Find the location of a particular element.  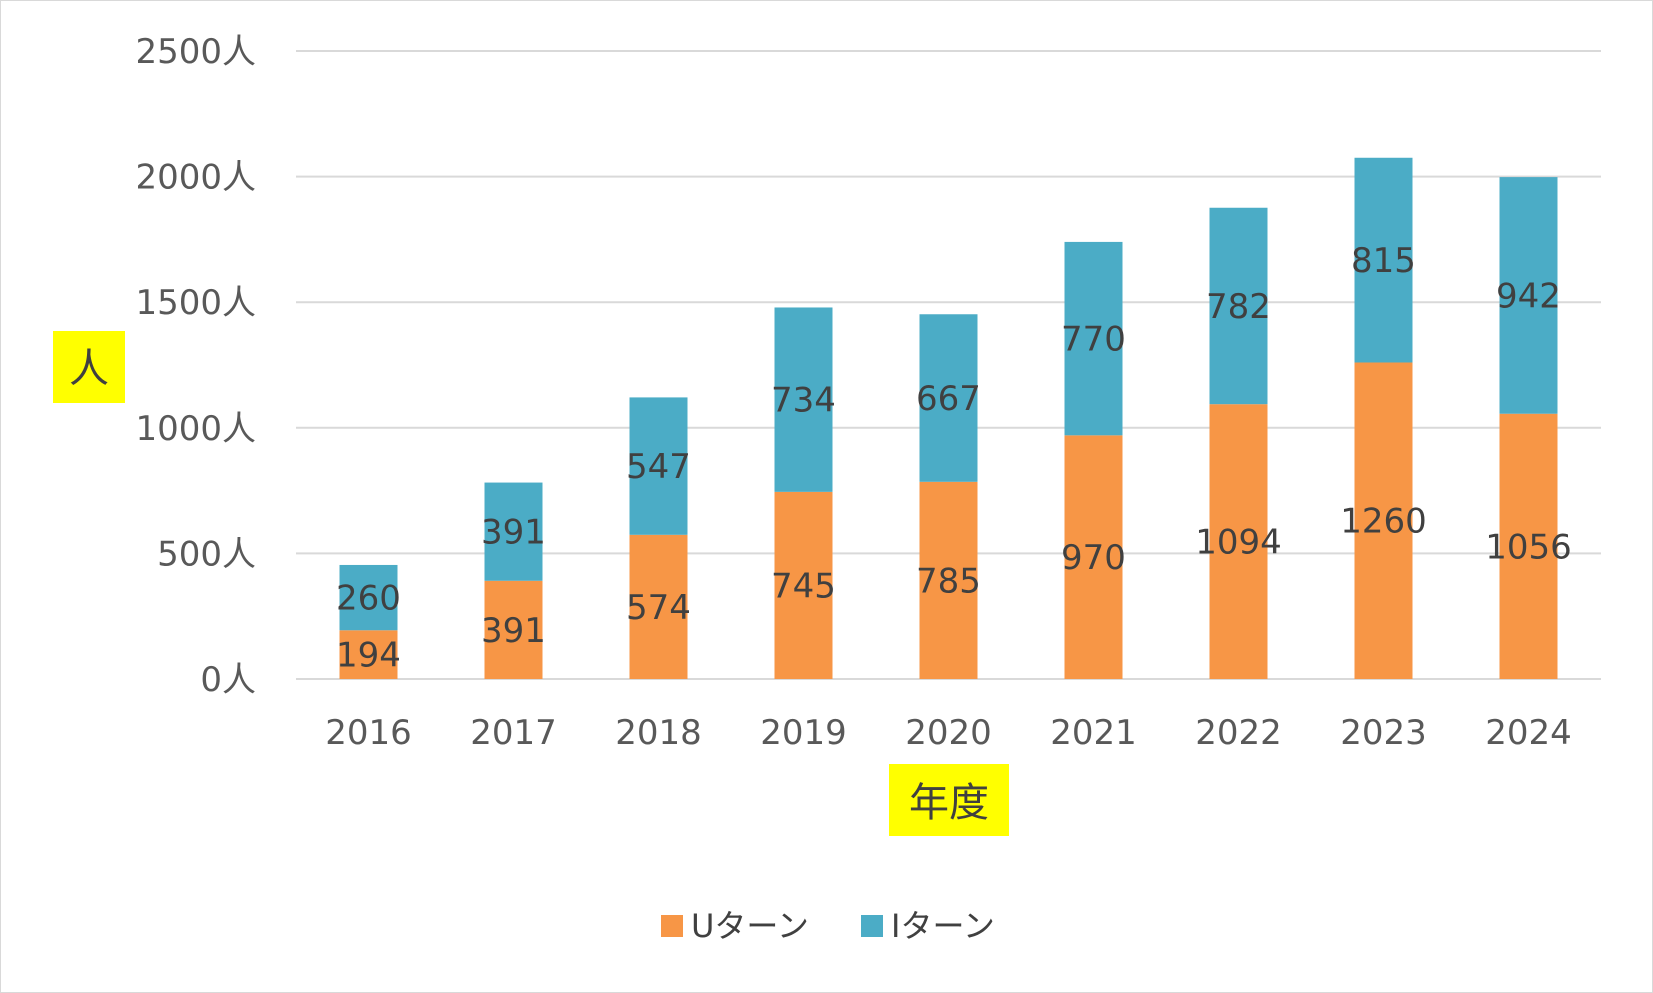

x-axis-title: 年度 is located at coordinates (949, 800).